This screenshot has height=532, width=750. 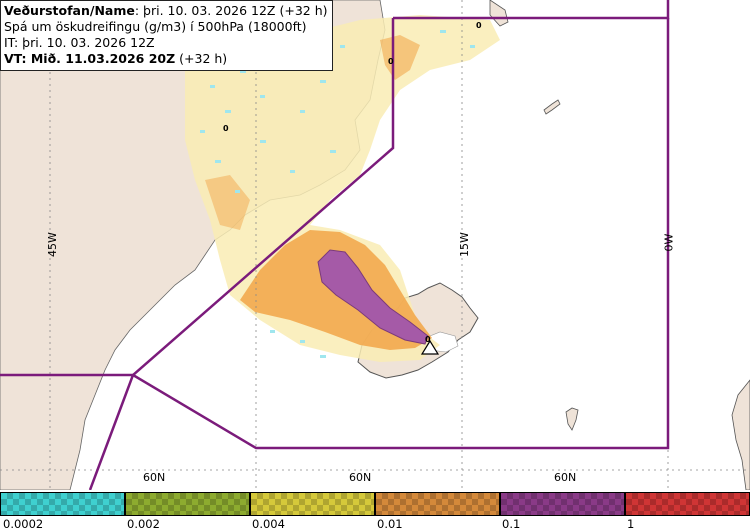 I want to click on lon-label-0w: 0W, so click(x=669, y=242).